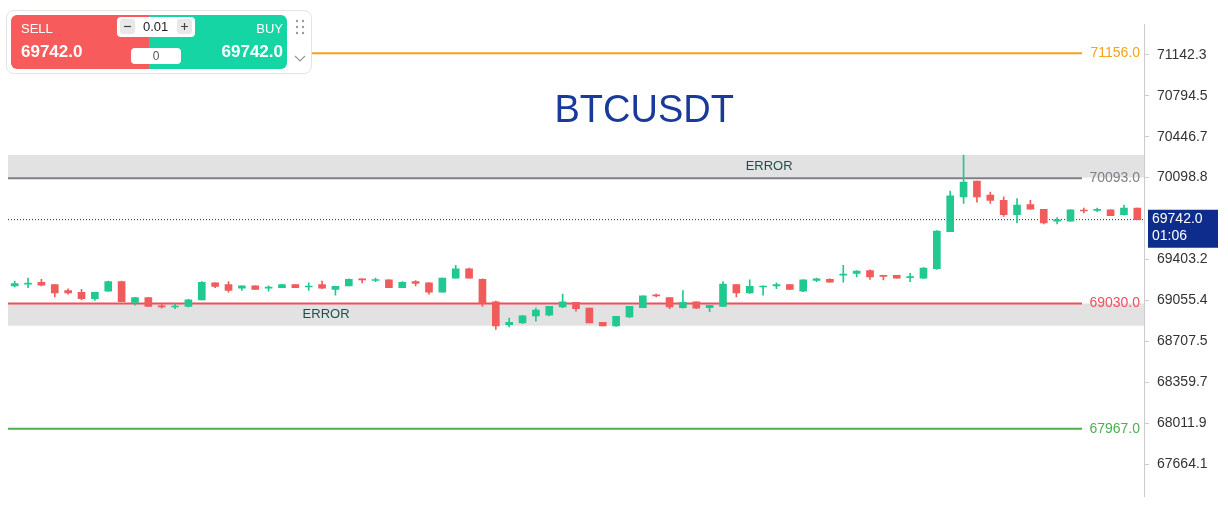 The width and height of the screenshot is (1228, 521). Describe the element at coordinates (1182, 340) in the screenshot. I see `y-tick-label: 68707.5` at that location.